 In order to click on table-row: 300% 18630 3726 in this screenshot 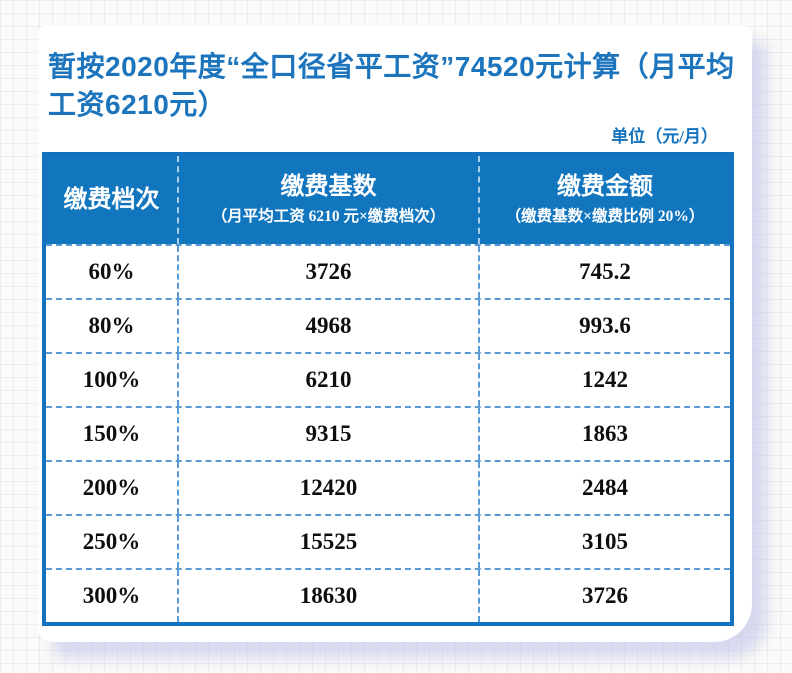, I will do `click(388, 595)`.